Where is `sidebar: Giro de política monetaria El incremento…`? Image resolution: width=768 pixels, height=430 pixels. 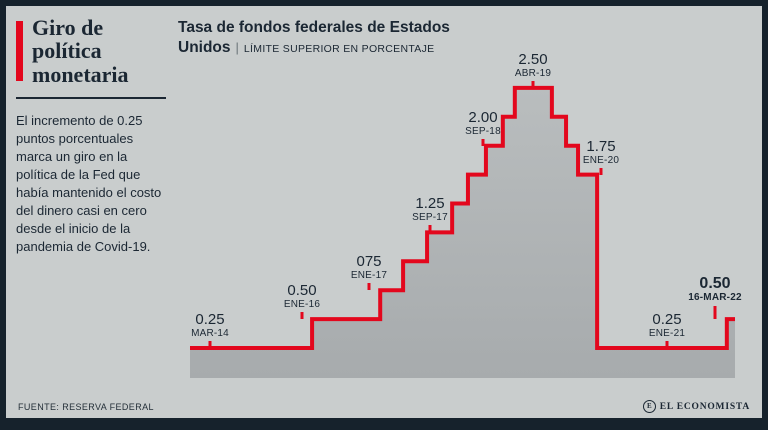
sidebar: Giro de política monetaria El incremento… is located at coordinates (93, 135).